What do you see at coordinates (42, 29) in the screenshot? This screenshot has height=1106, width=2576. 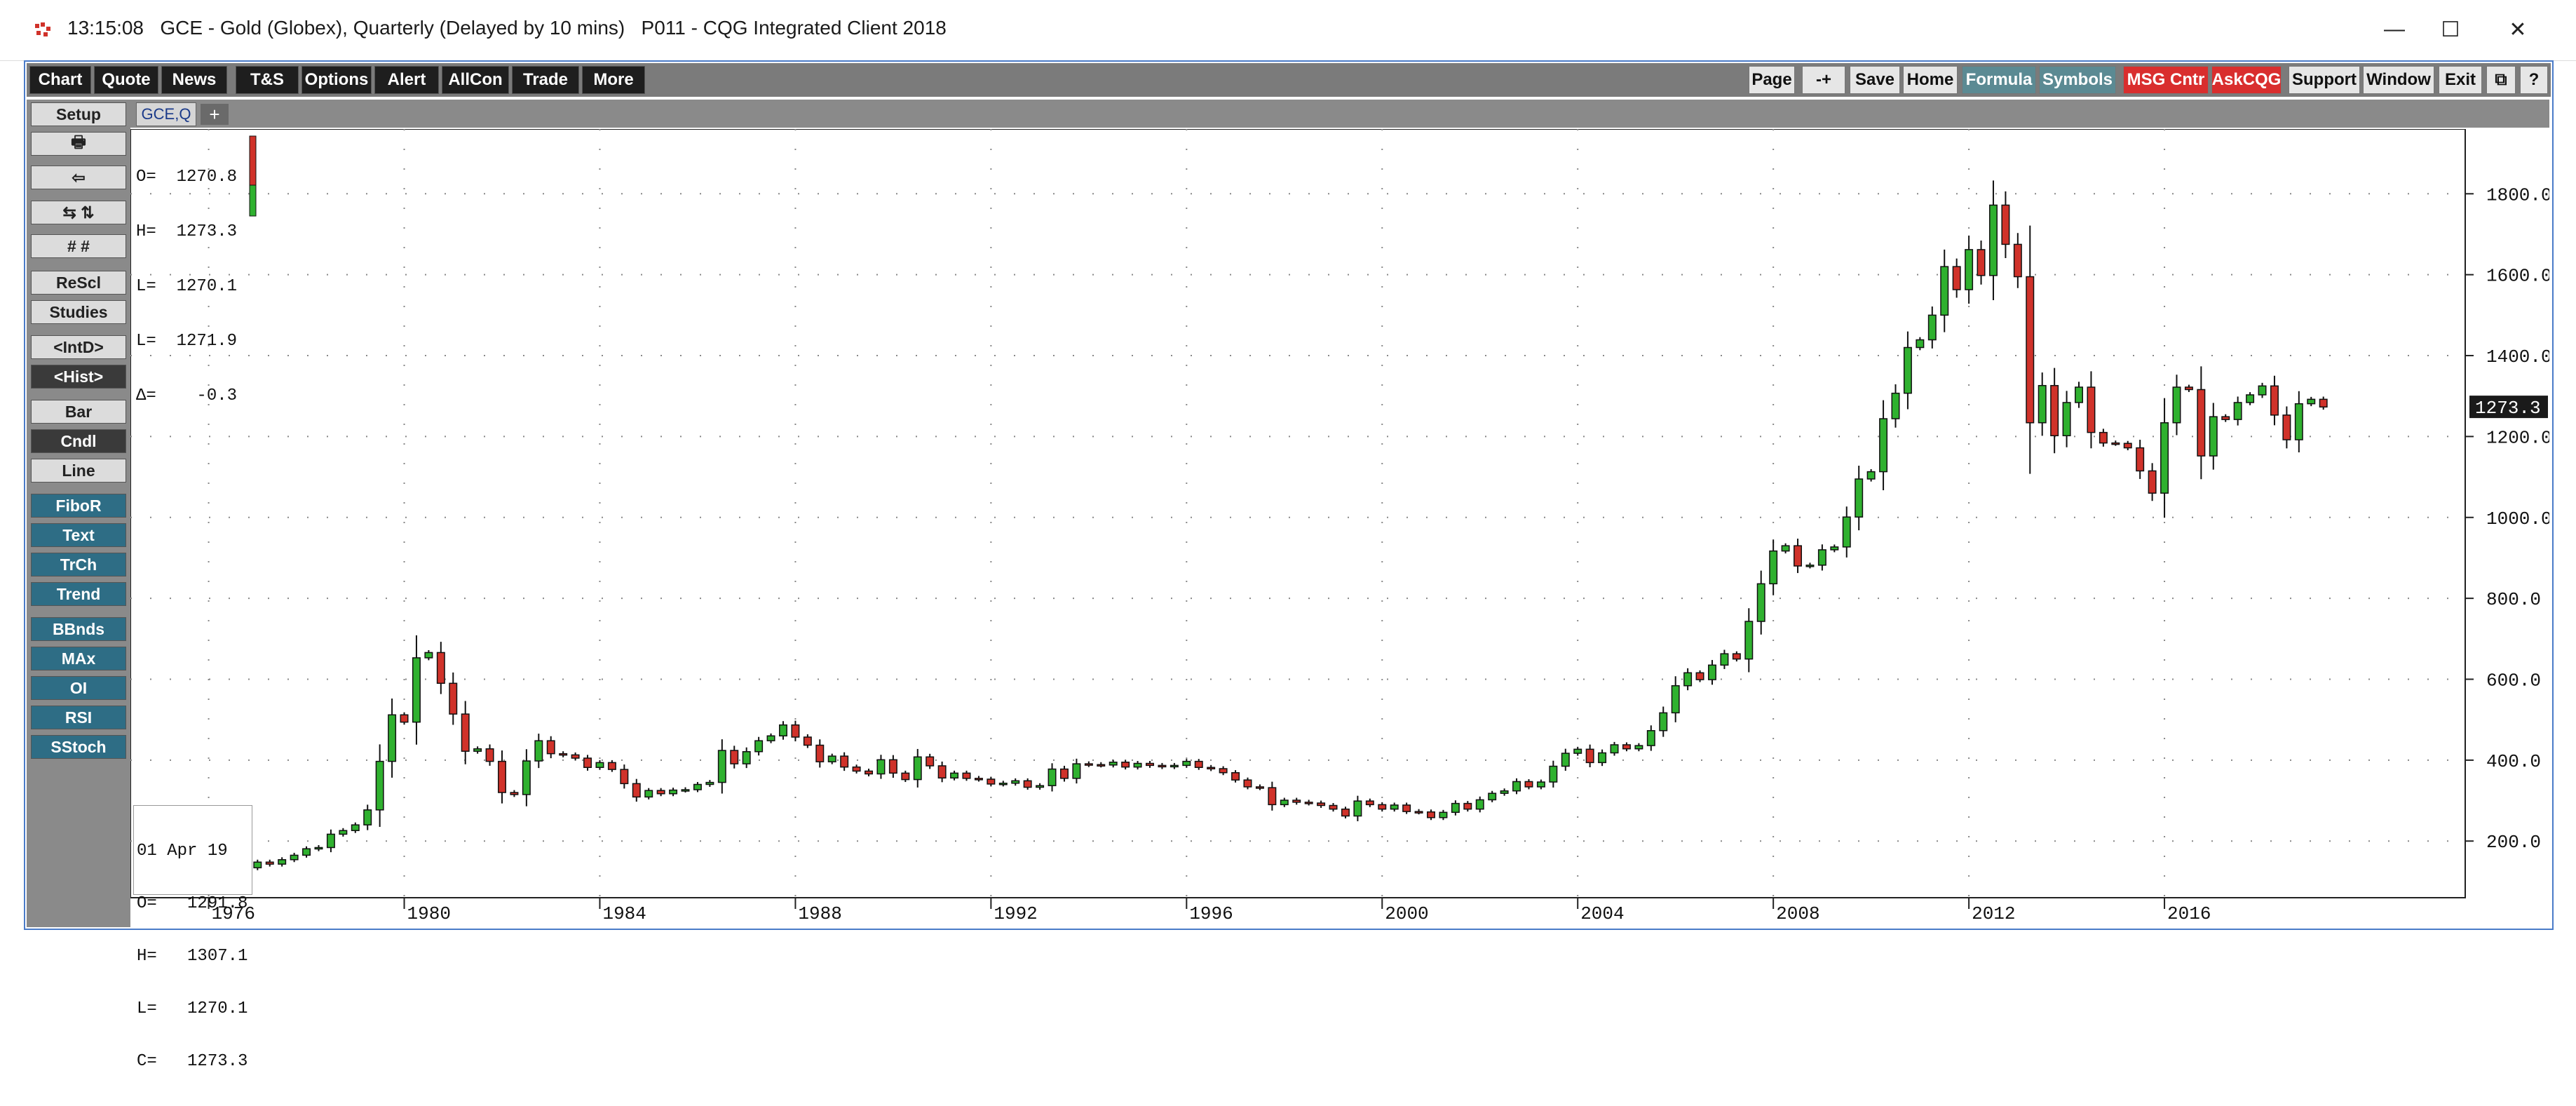 I see `cqg-app-icon` at bounding box center [42, 29].